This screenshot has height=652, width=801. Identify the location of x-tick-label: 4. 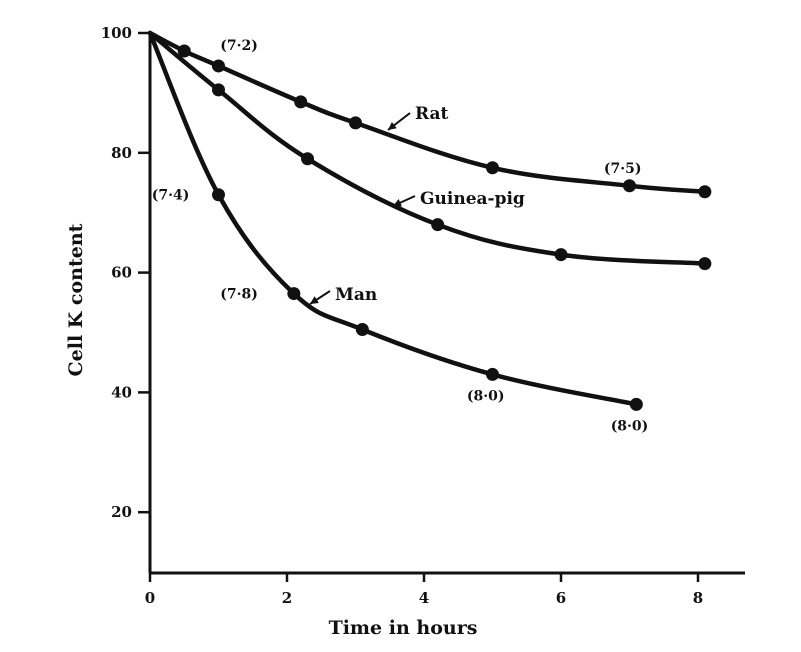
(424, 598).